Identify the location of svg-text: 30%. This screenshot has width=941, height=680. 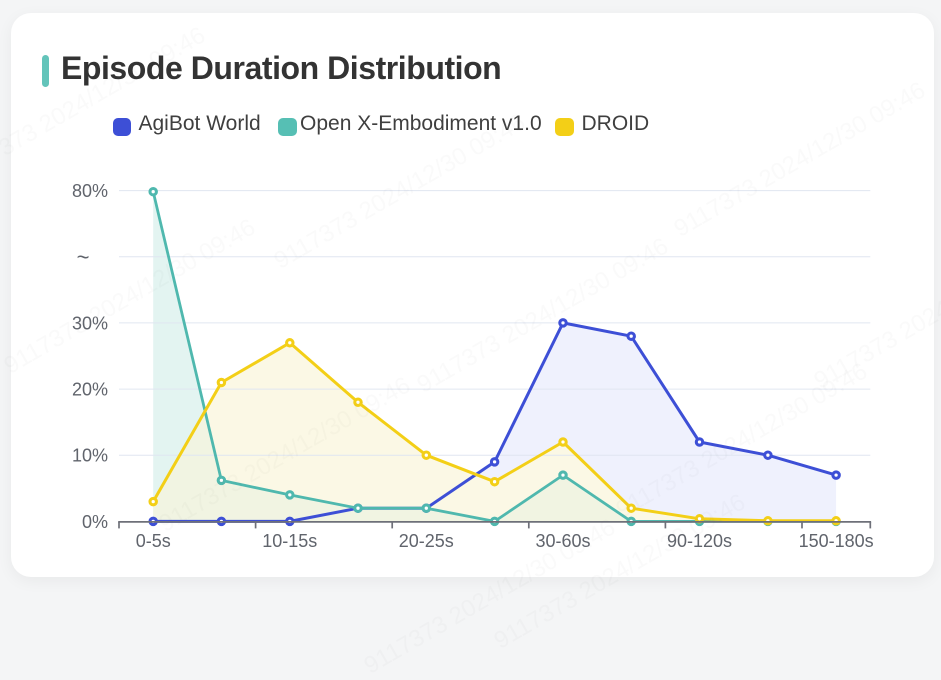
(90, 323).